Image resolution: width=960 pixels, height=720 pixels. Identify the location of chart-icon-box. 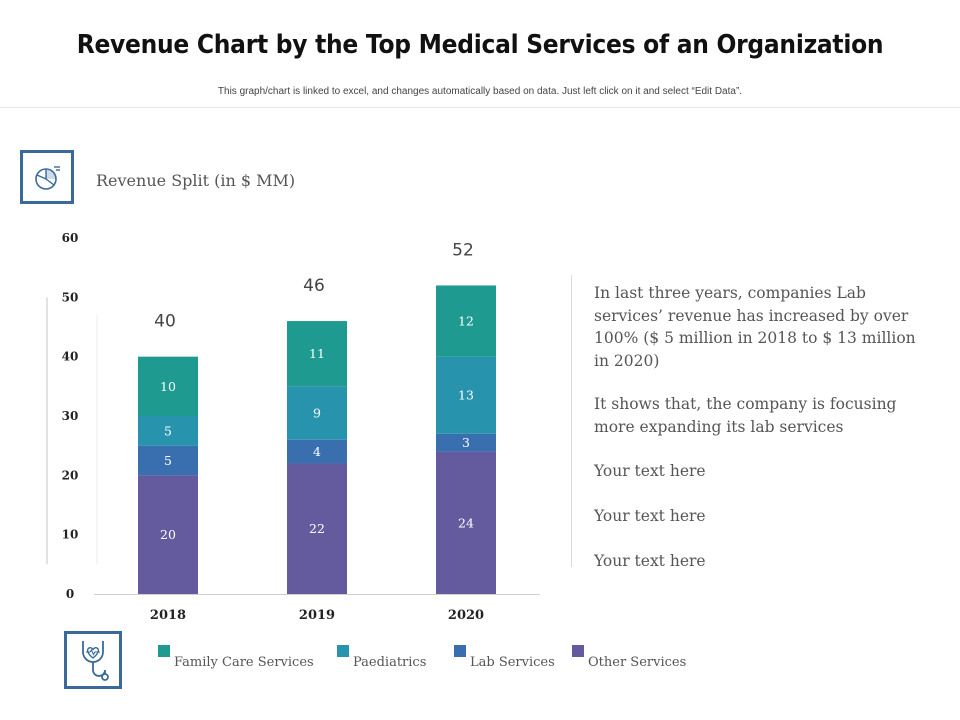
(47, 177).